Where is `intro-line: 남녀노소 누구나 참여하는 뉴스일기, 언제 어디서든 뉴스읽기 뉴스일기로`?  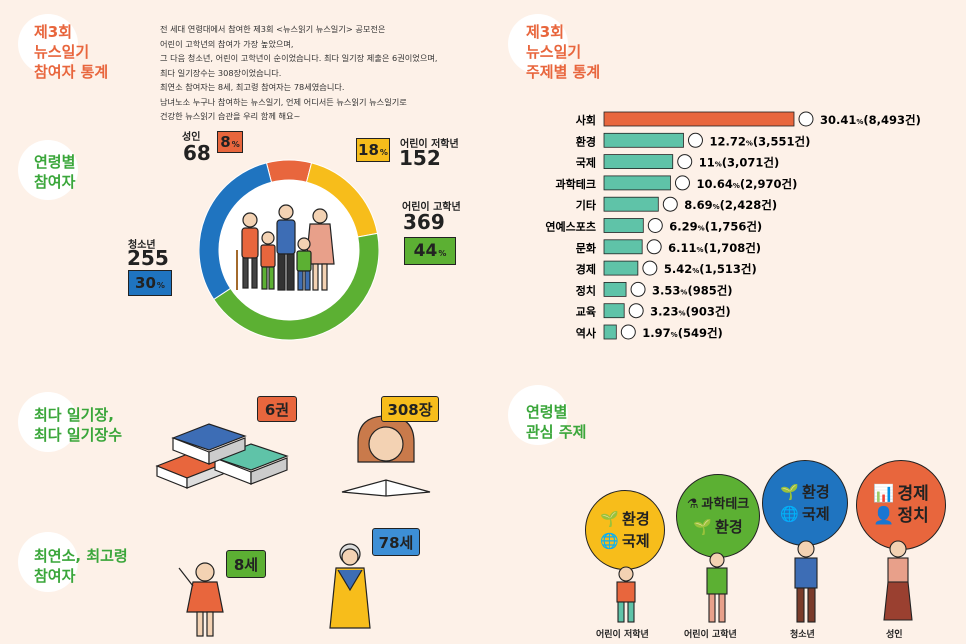
intro-line: 남녀노소 누구나 참여하는 뉴스일기, 언제 어디서든 뉴스읽기 뉴스일기로 is located at coordinates (283, 101).